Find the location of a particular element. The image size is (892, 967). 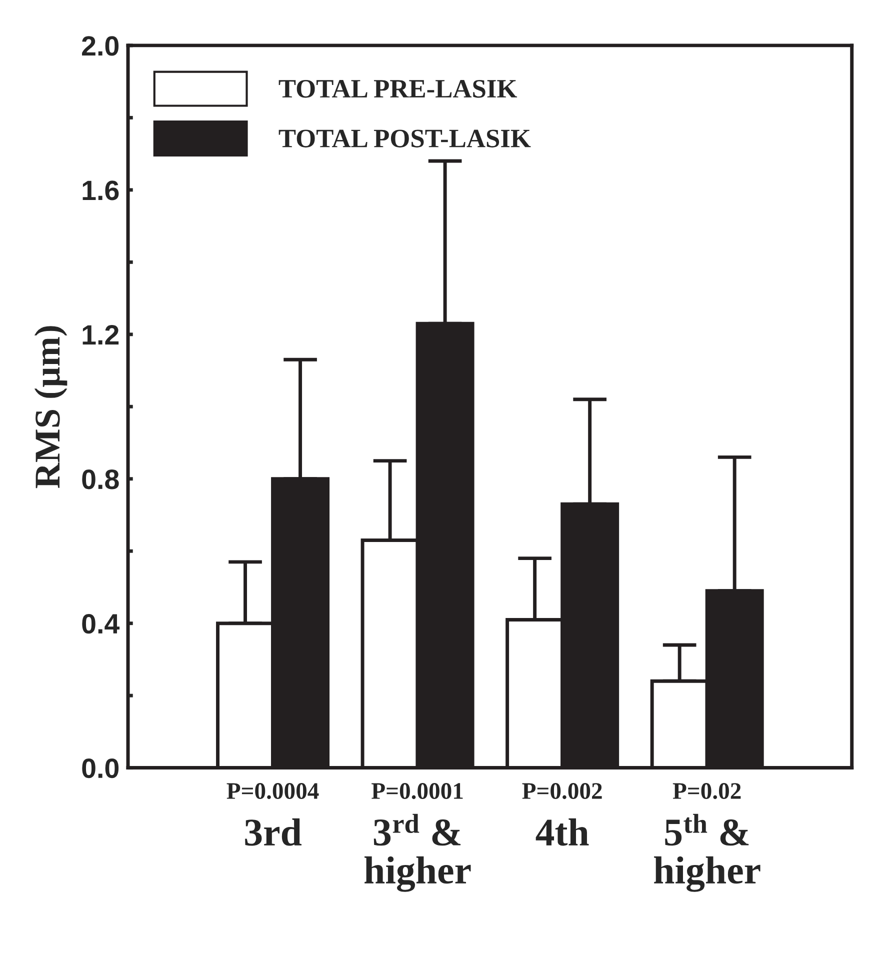

x-tick-label: 4th is located at coordinates (562, 832).